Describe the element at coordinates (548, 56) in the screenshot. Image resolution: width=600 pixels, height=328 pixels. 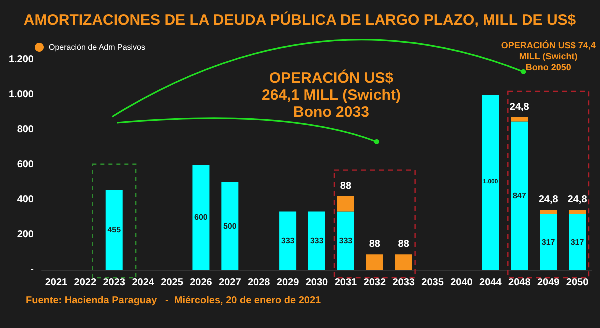
I see `annotation: OPERACIÓN US$ 74,4 MILL (Swicht) Bono 2050` at that location.